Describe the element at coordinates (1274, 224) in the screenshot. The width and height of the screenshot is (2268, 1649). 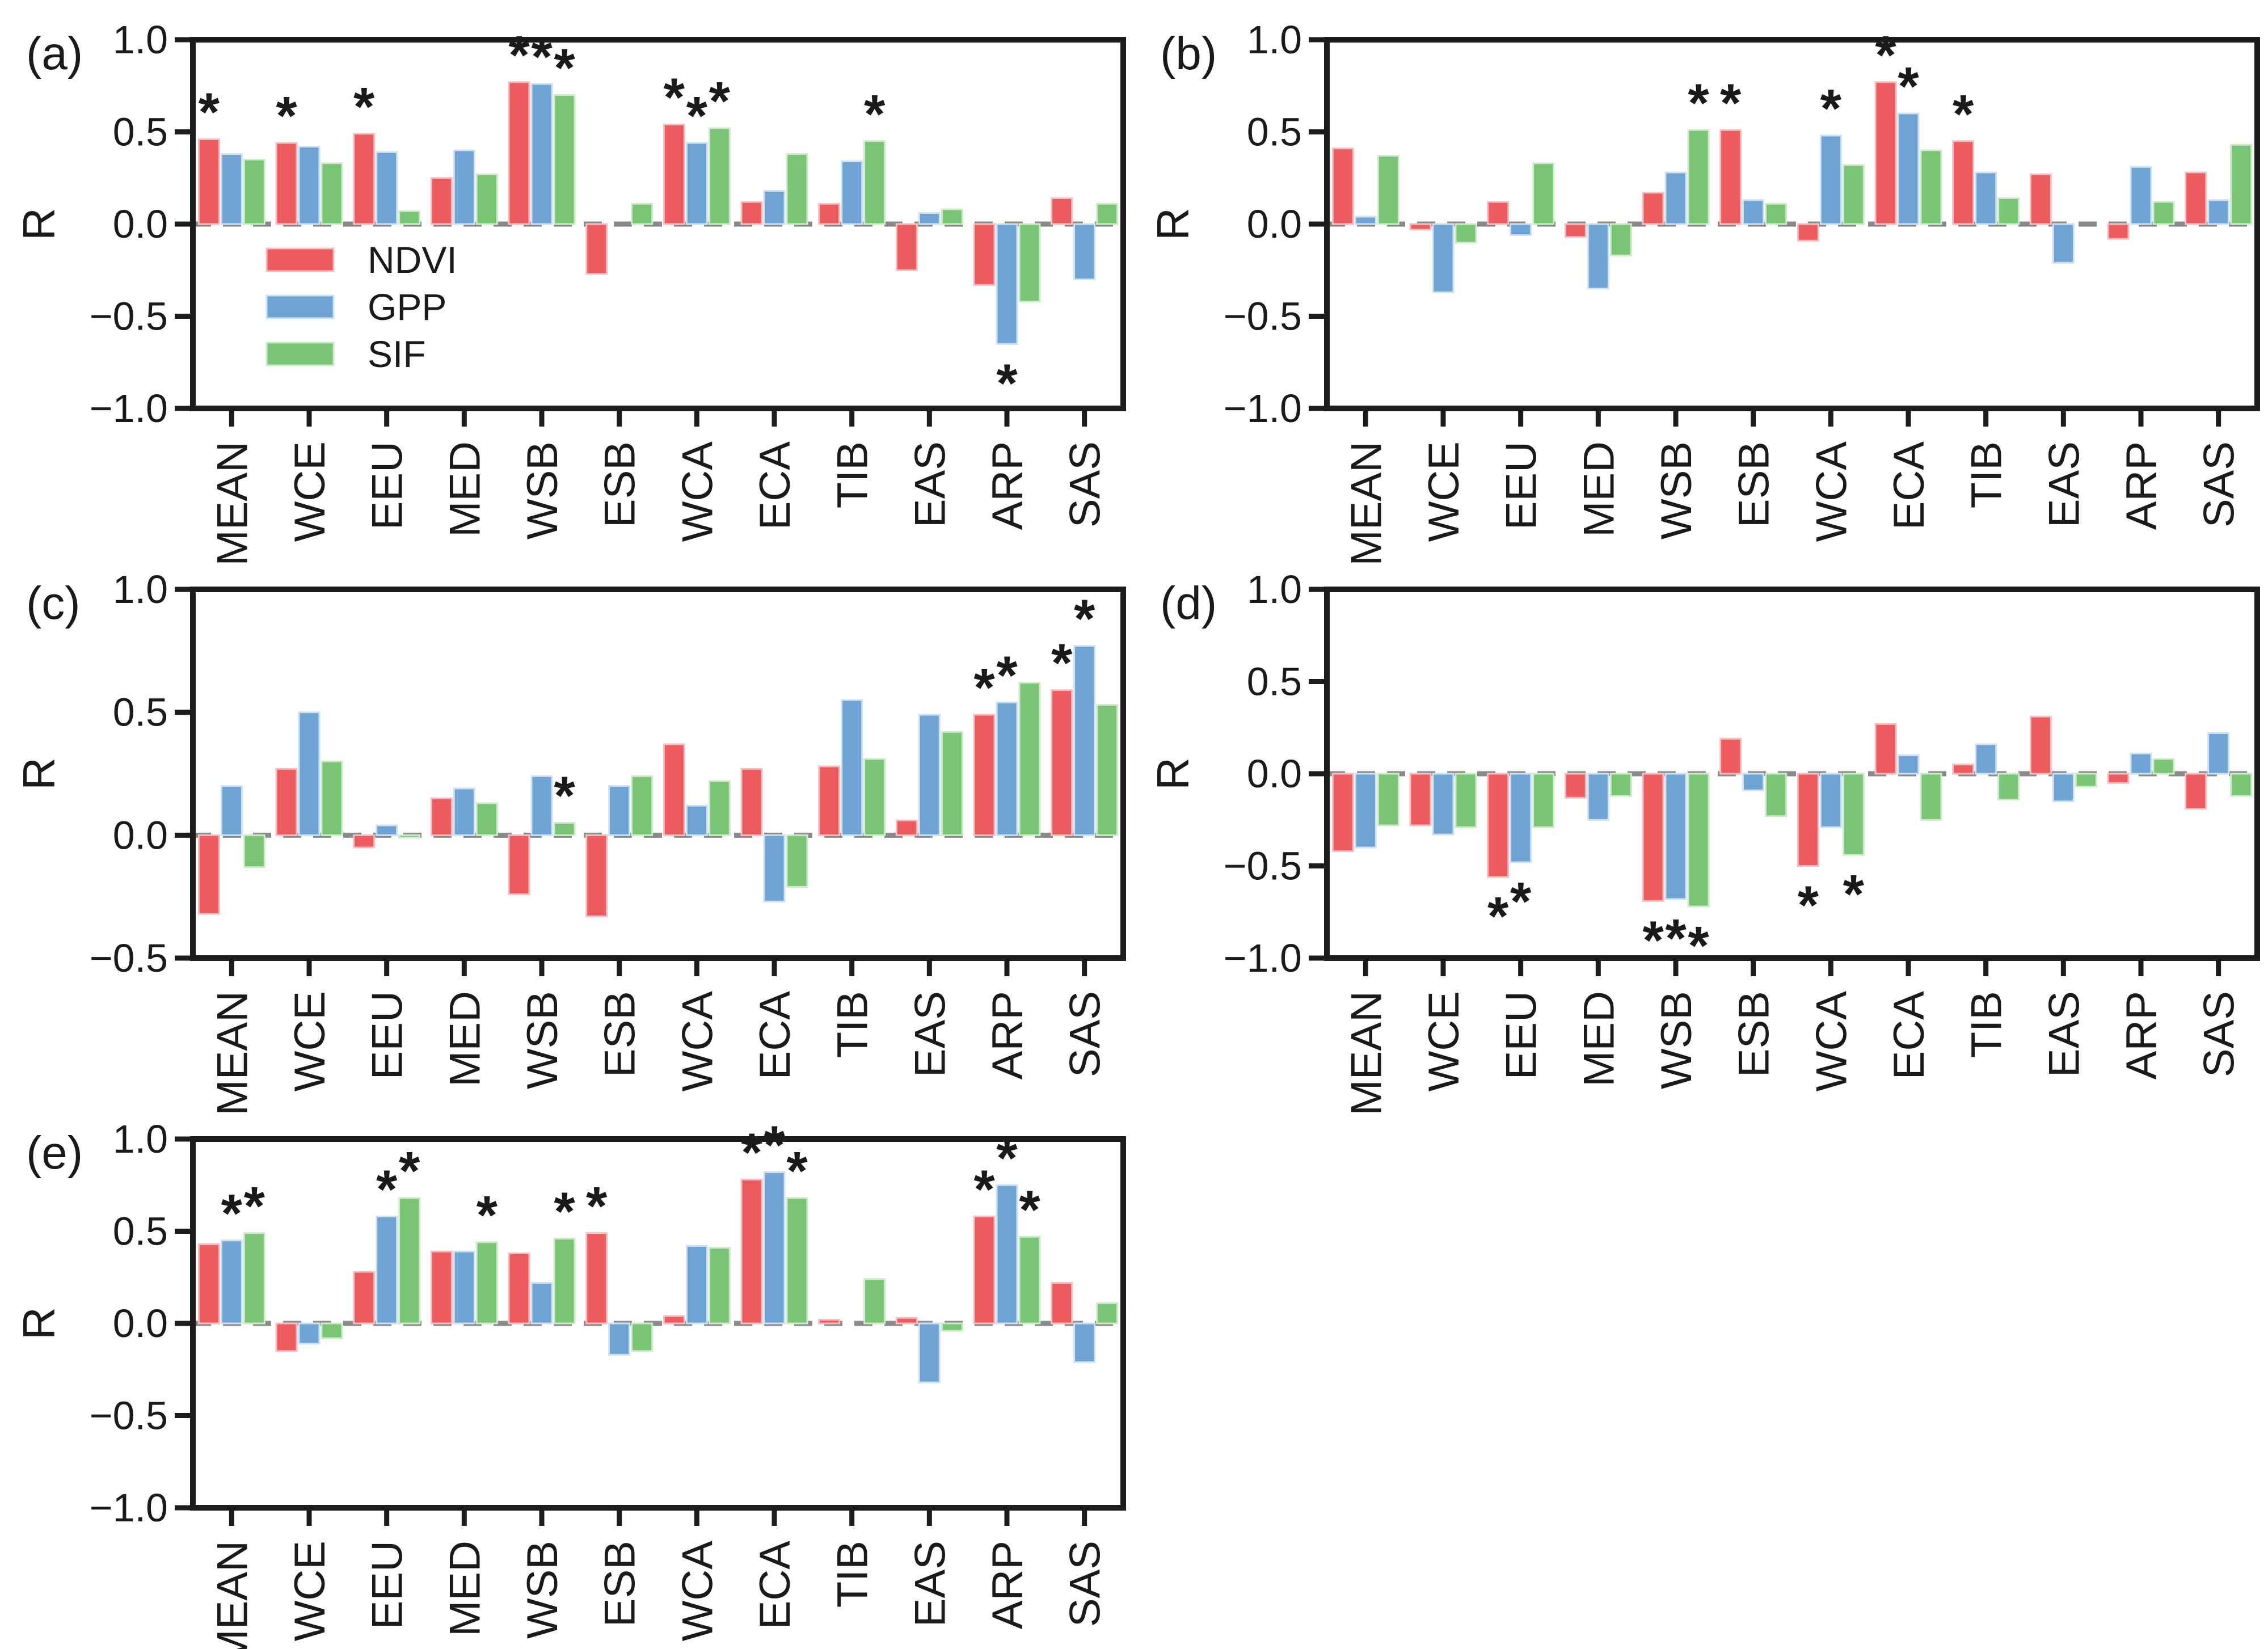
I see `panel-b-yticklabel-0.0: 0.0` at that location.